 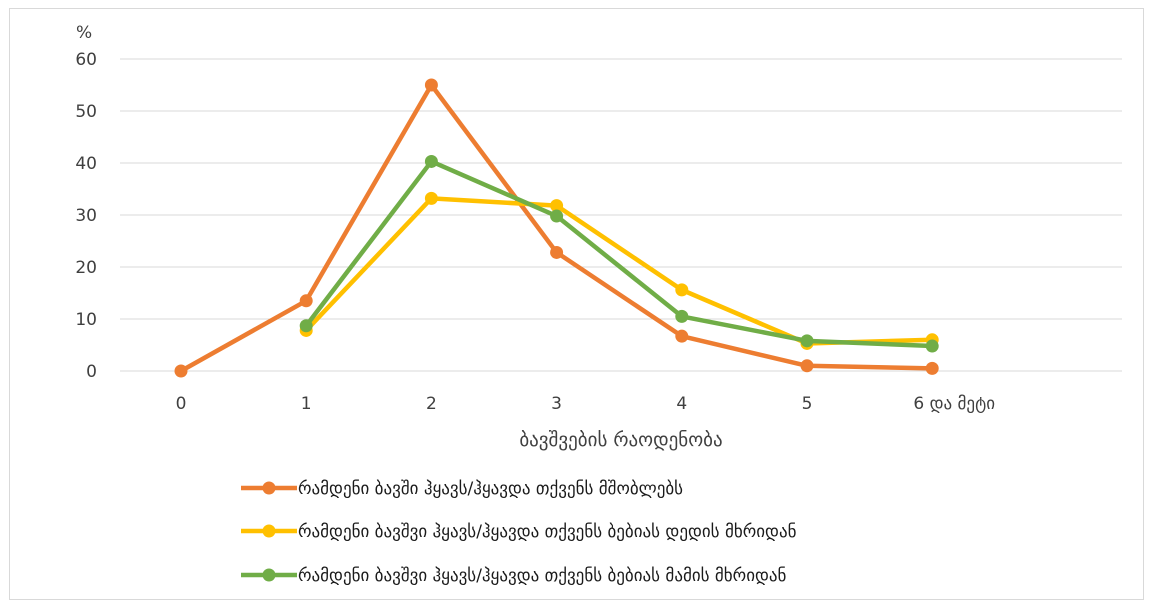 What do you see at coordinates (431, 404) in the screenshot?
I see `x-tick-label: 2` at bounding box center [431, 404].